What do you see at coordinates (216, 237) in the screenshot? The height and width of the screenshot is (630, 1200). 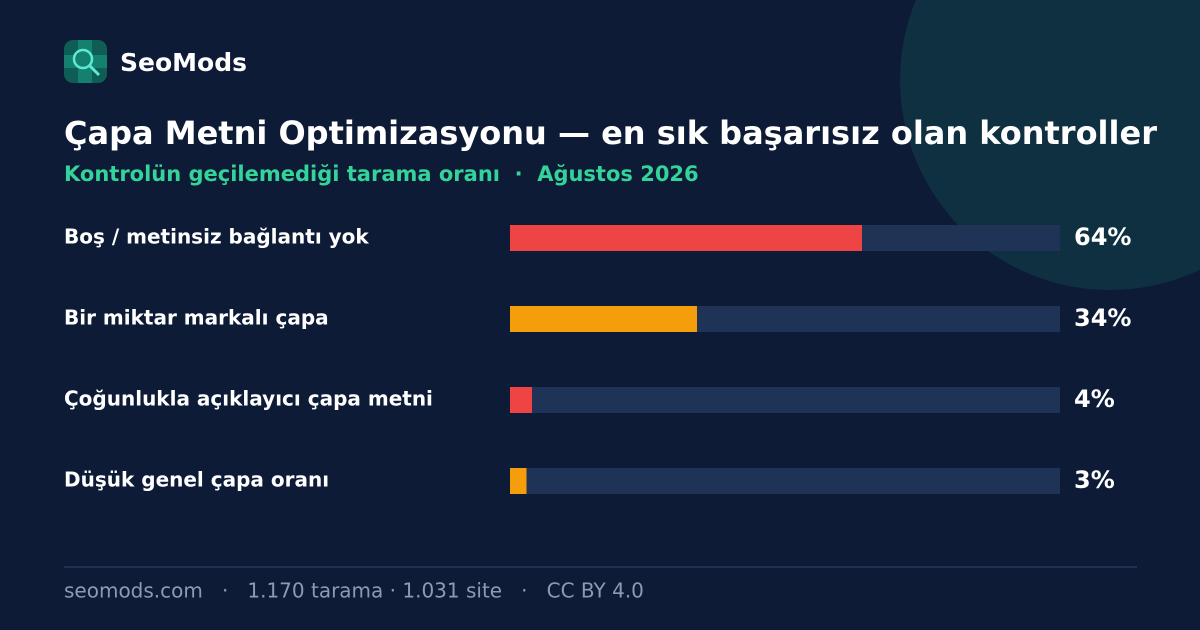 I see `category-label: Boş / metinsiz bağlantı yok` at bounding box center [216, 237].